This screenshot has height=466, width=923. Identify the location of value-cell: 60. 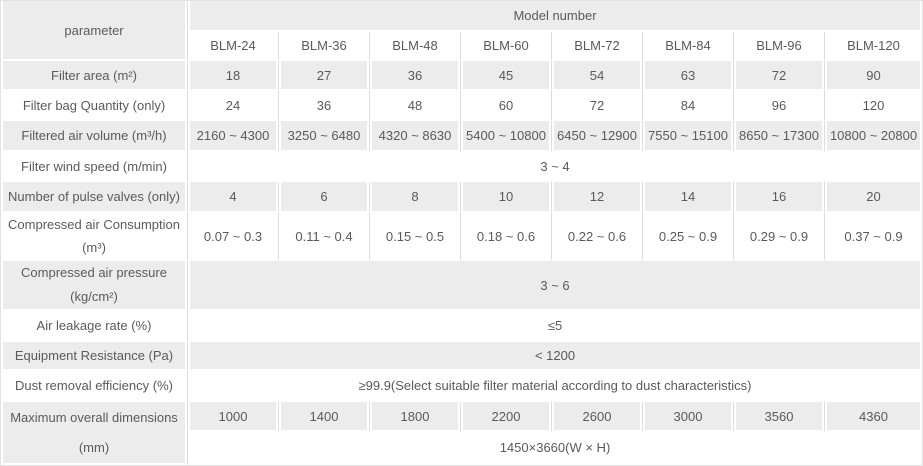
(506, 106).